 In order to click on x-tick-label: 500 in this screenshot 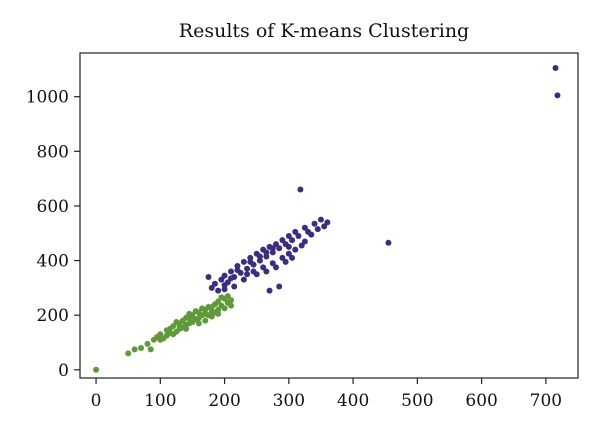, I will do `click(417, 401)`.